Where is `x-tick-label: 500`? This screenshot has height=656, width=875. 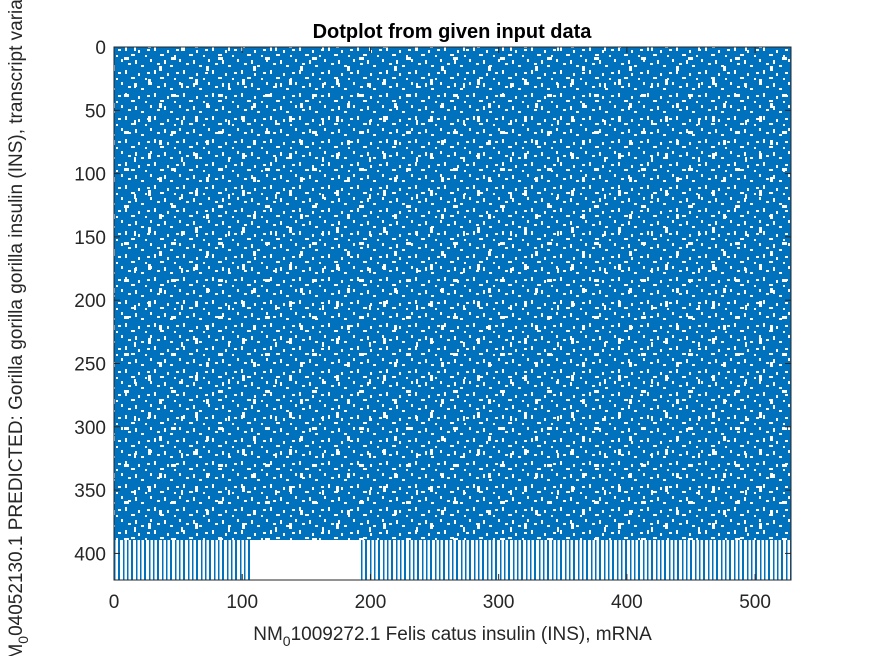
x-tick-label: 500 is located at coordinates (755, 602).